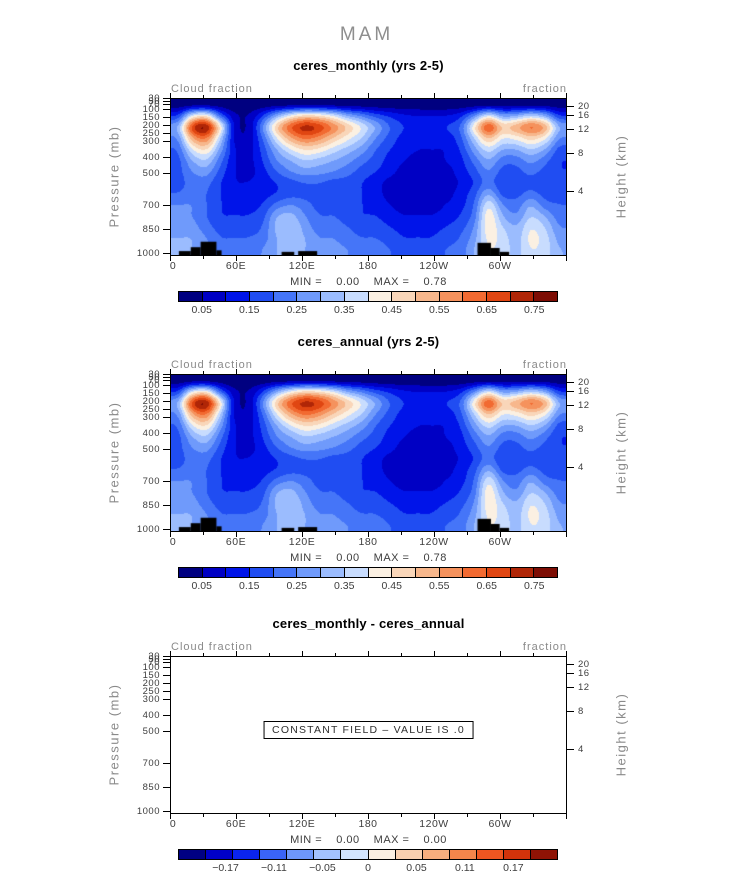  What do you see at coordinates (368, 729) in the screenshot?
I see `constant-field-note: CONSTANT FIELD – VALUE IS .0` at bounding box center [368, 729].